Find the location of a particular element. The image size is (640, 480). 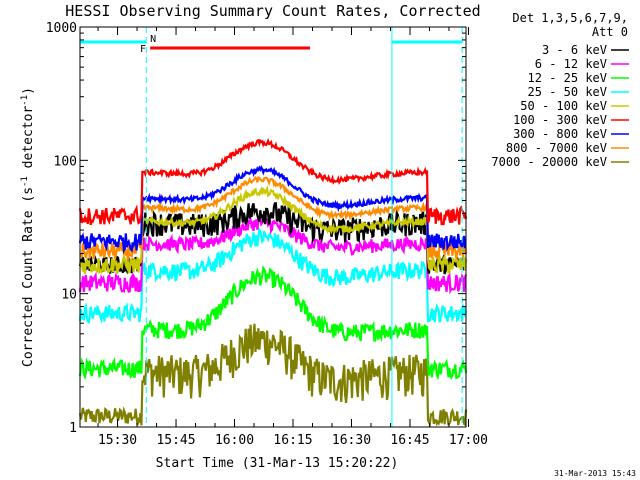

footer-timestamp: 31-Mar-2013 15:43 is located at coordinates (595, 473).